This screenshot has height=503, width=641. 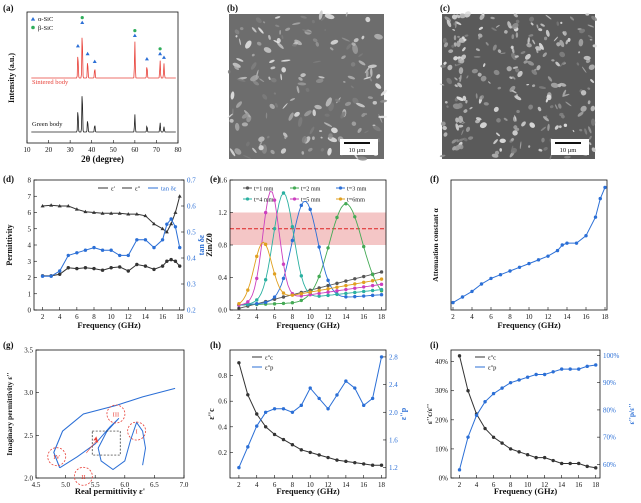 What do you see at coordinates (112, 317) in the screenshot?
I see `d-x-tick-label: 10` at bounding box center [112, 317].